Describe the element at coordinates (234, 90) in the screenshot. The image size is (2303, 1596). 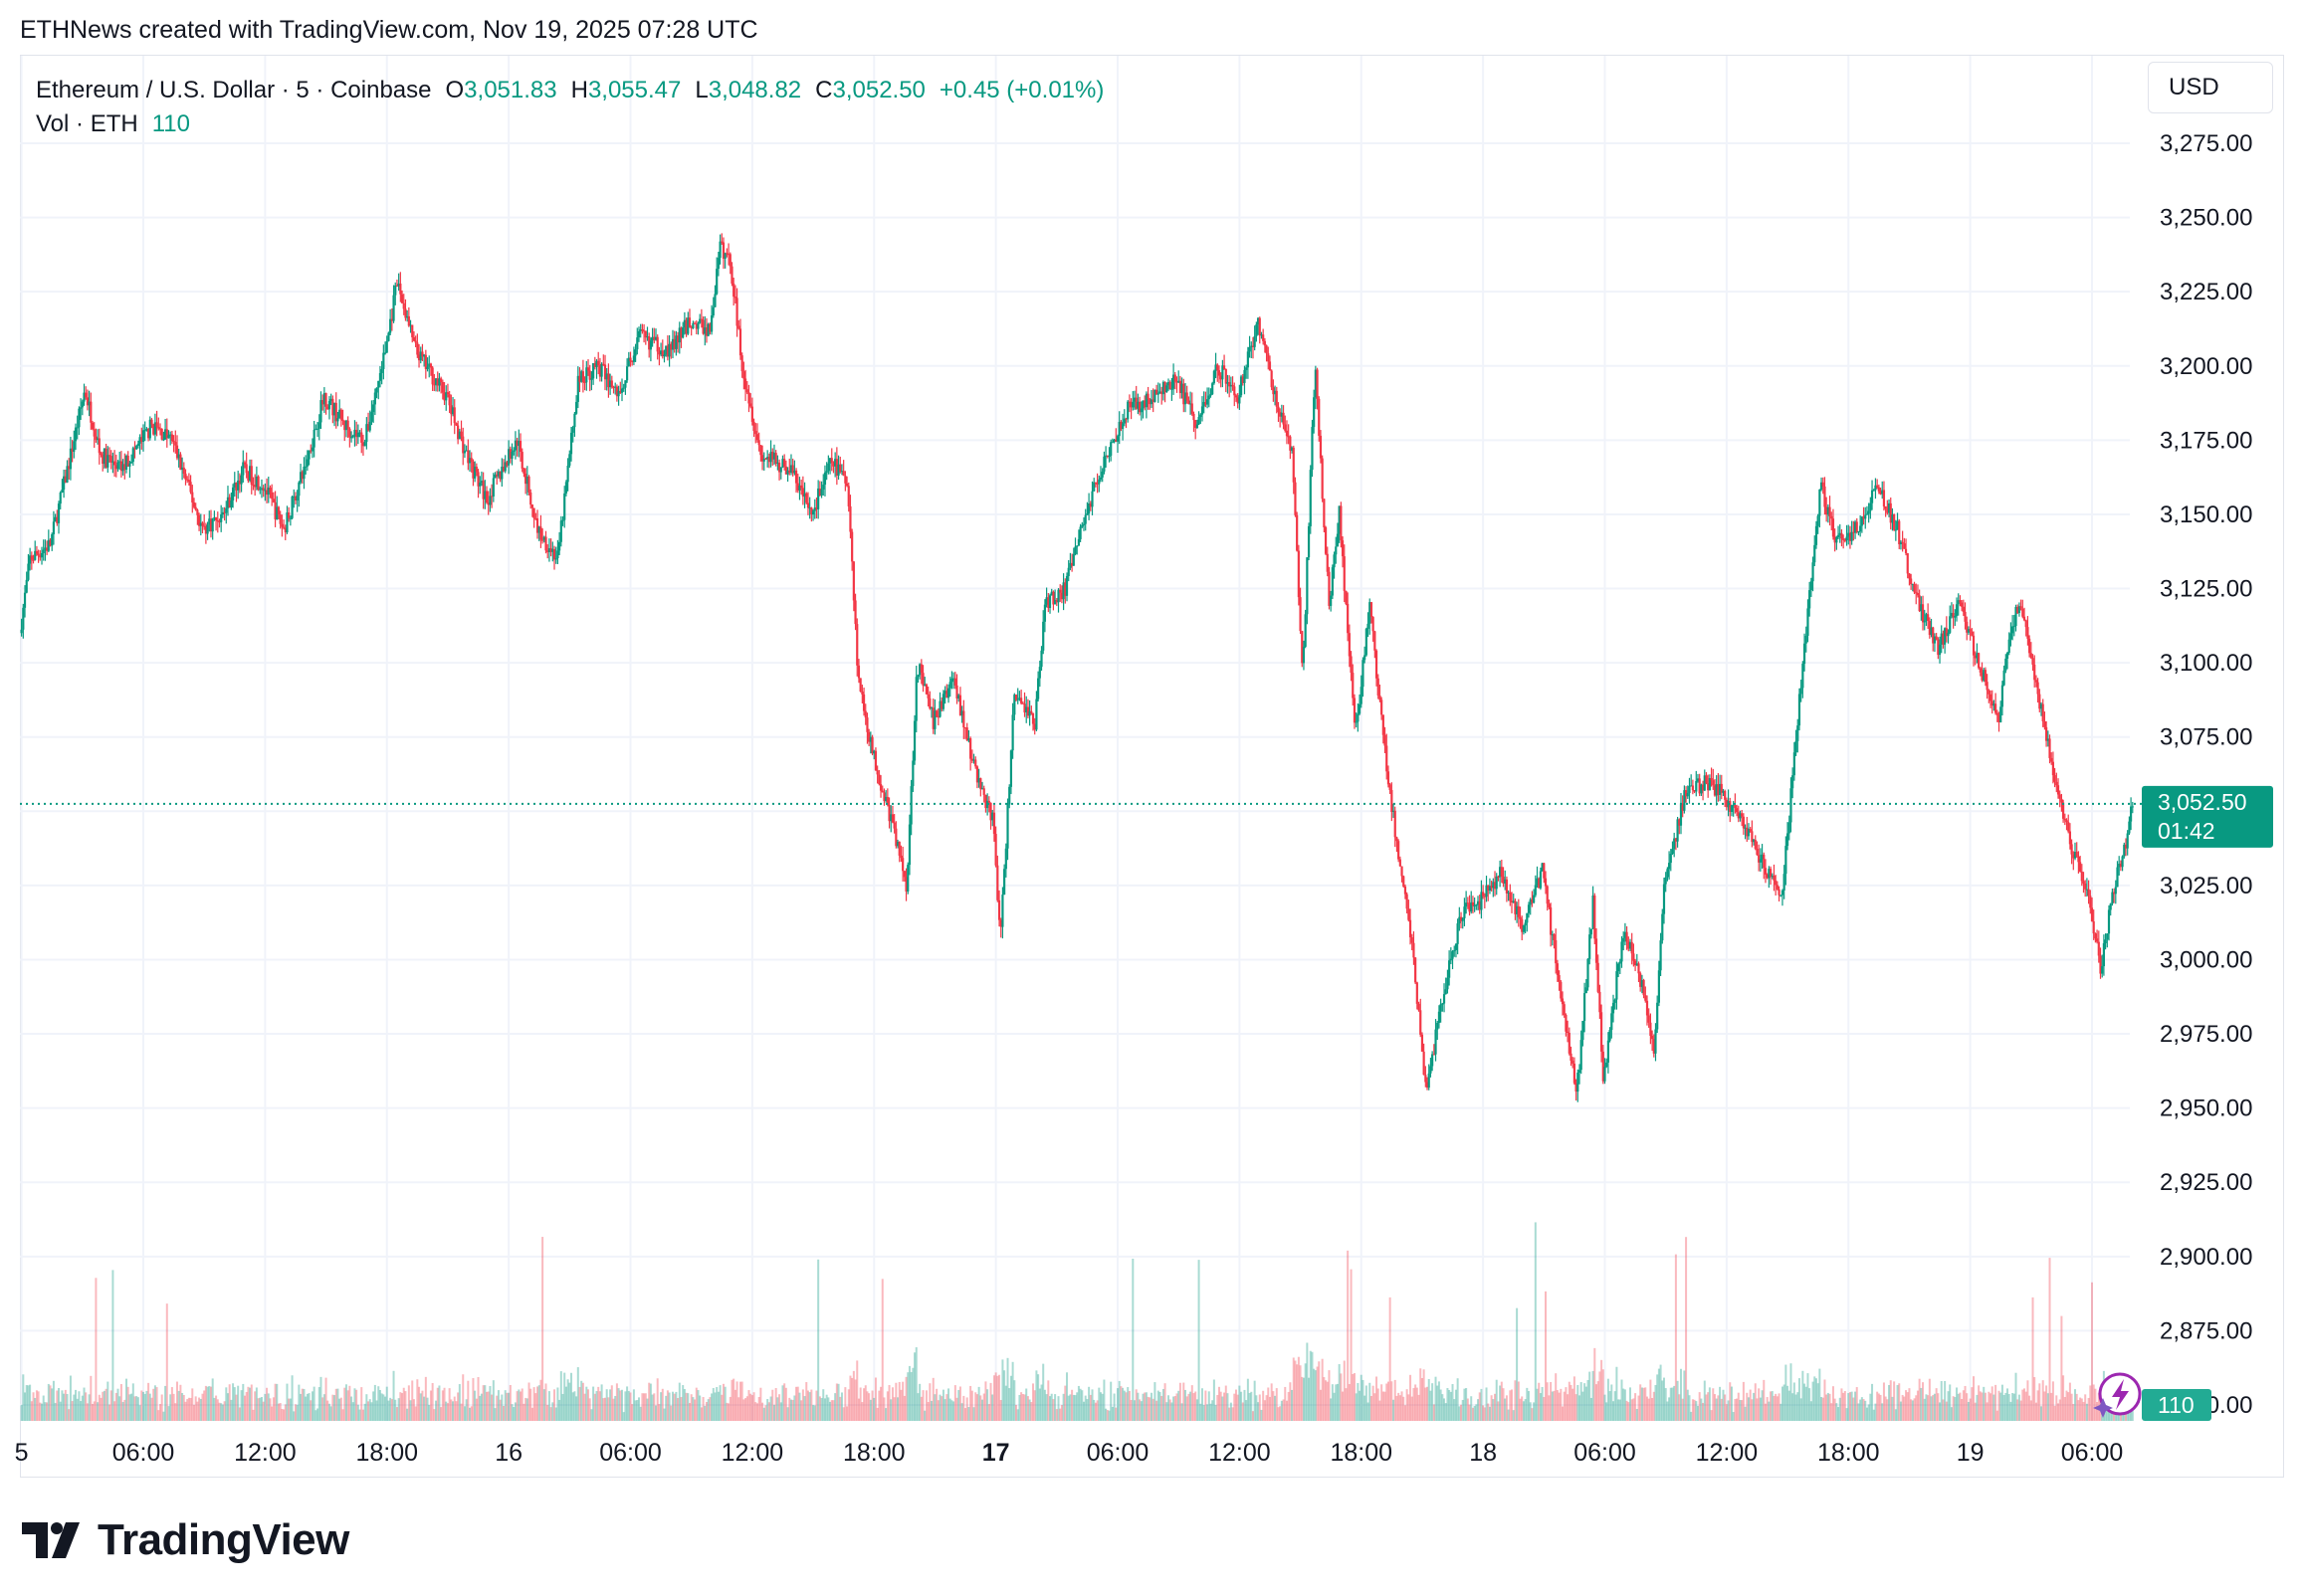
I see `legend-symbol: Ethereum / U.S. Dollar · 5 · Coinbase` at that location.